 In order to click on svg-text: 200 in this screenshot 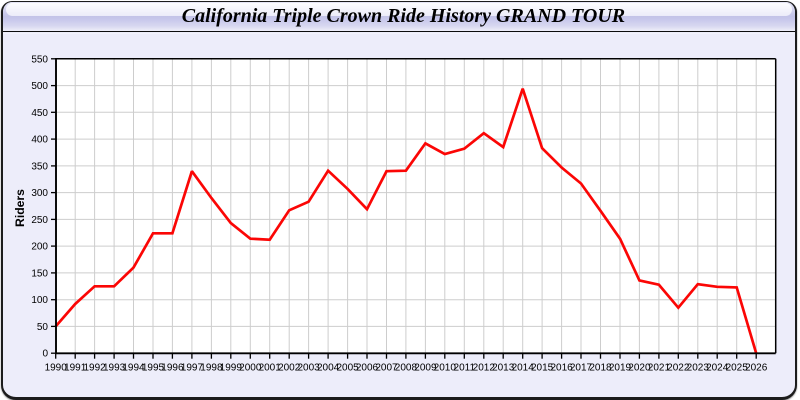, I will do `click(39, 247)`.